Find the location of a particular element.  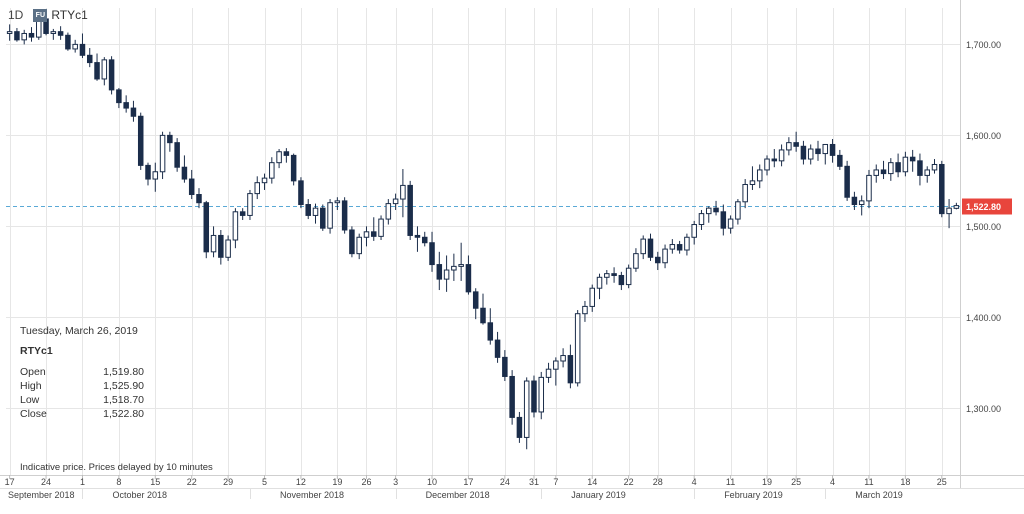

x-month-label: January 2019 is located at coordinates (598, 495).